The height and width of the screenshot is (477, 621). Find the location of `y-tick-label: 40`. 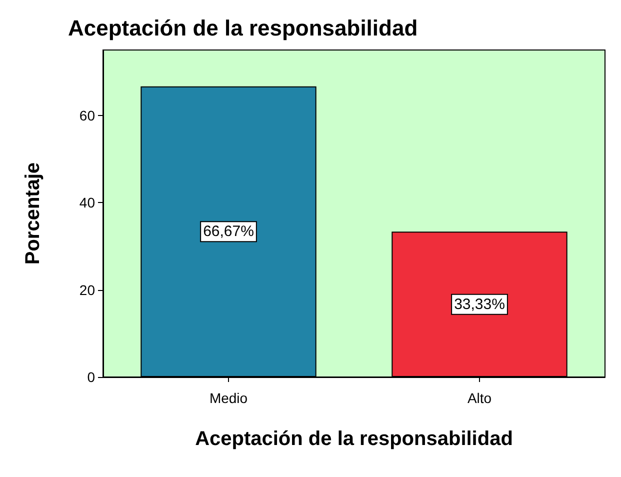

y-tick-label: 40 is located at coordinates (87, 202).